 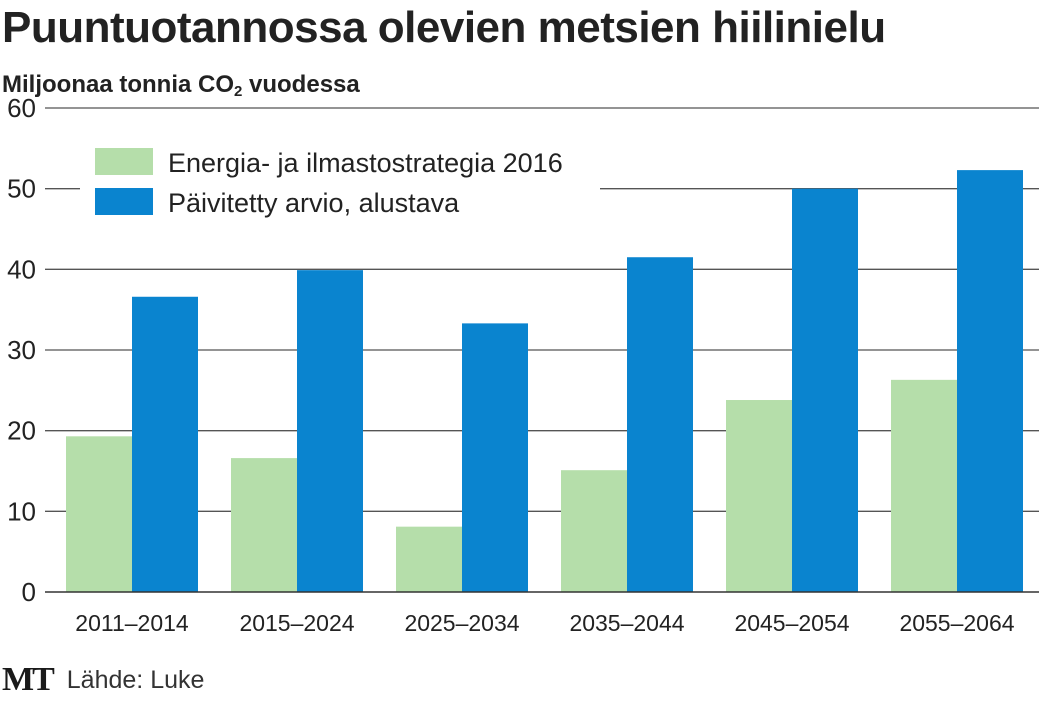 What do you see at coordinates (21, 350) in the screenshot?
I see `y-tick-label: 30` at bounding box center [21, 350].